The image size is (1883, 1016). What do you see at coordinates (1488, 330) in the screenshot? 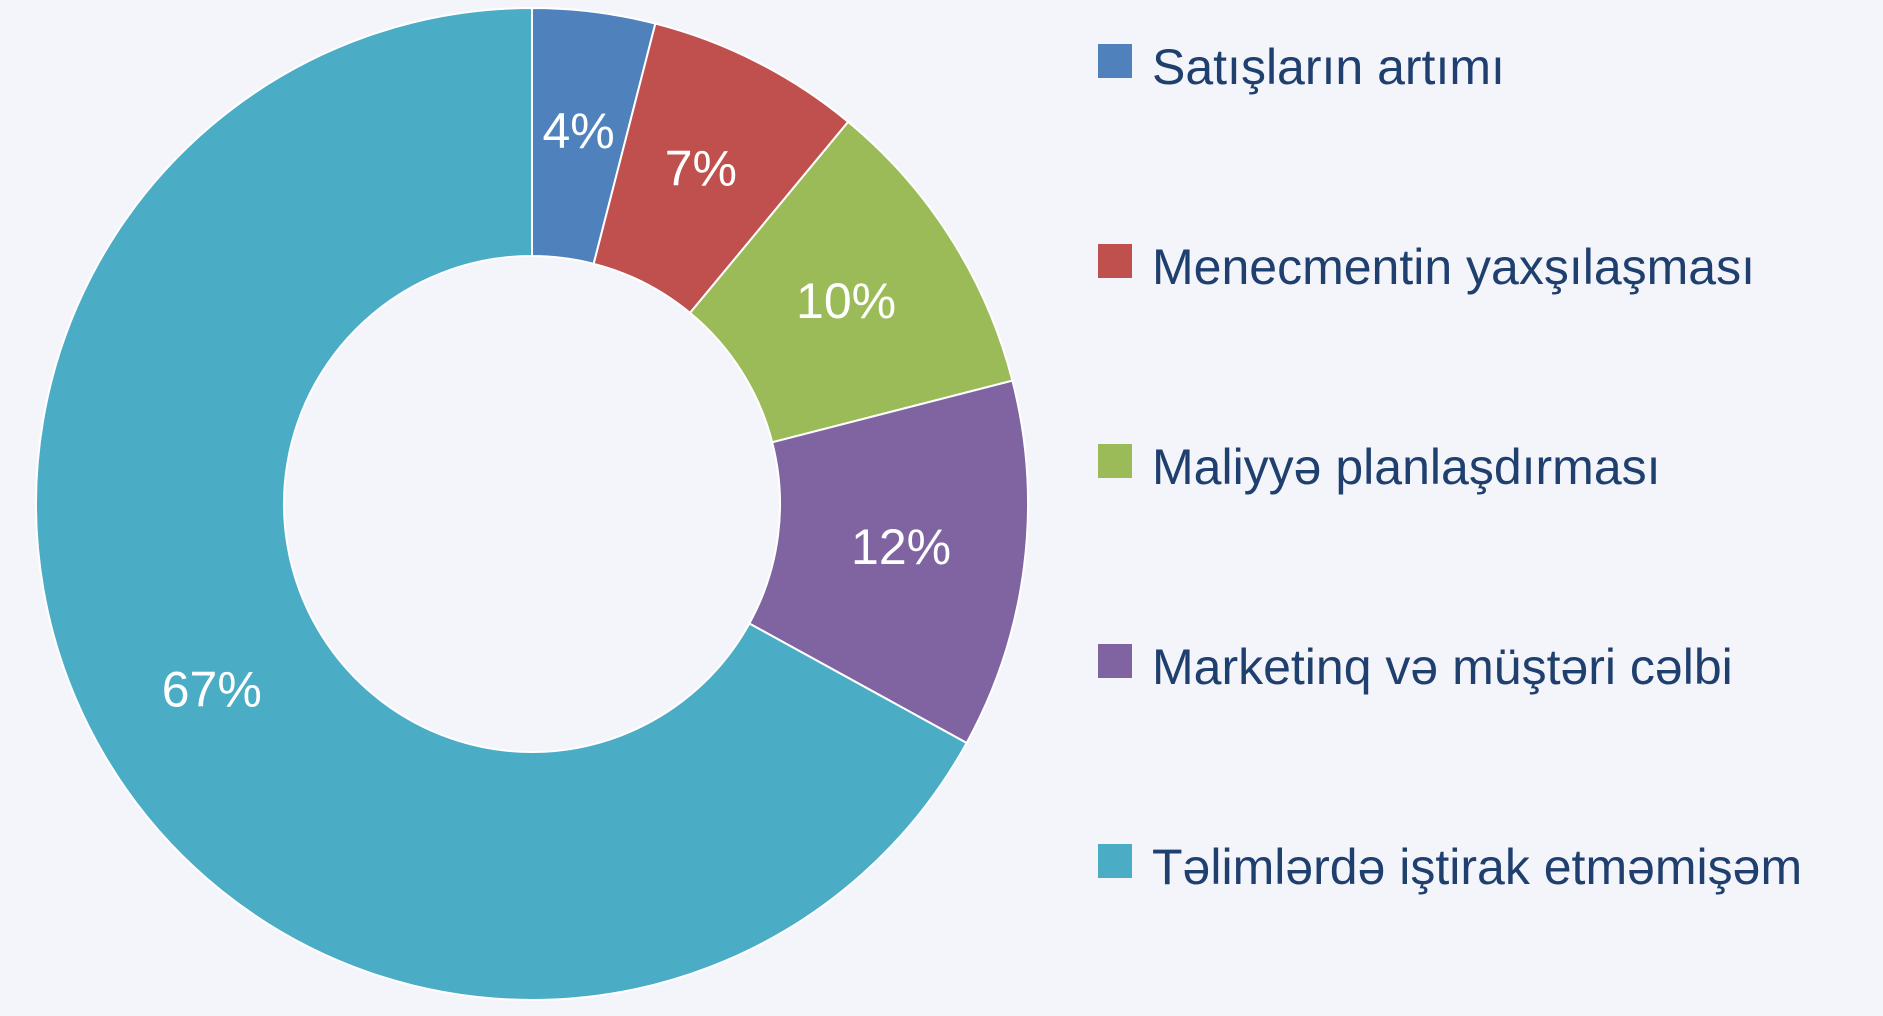
I see `legend-item: Menecmentin yaxşılaşması` at bounding box center [1488, 330].